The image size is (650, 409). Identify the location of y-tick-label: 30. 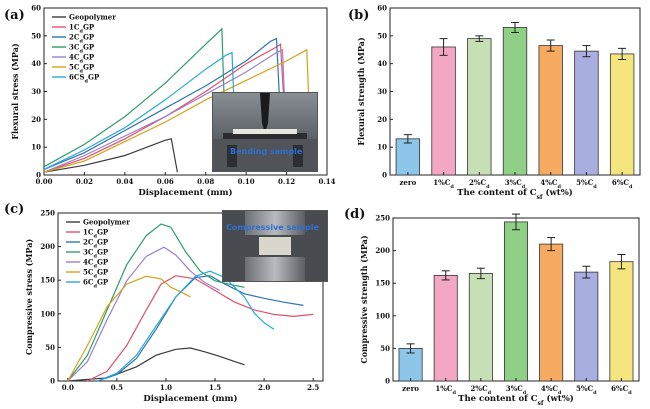
(382, 91).